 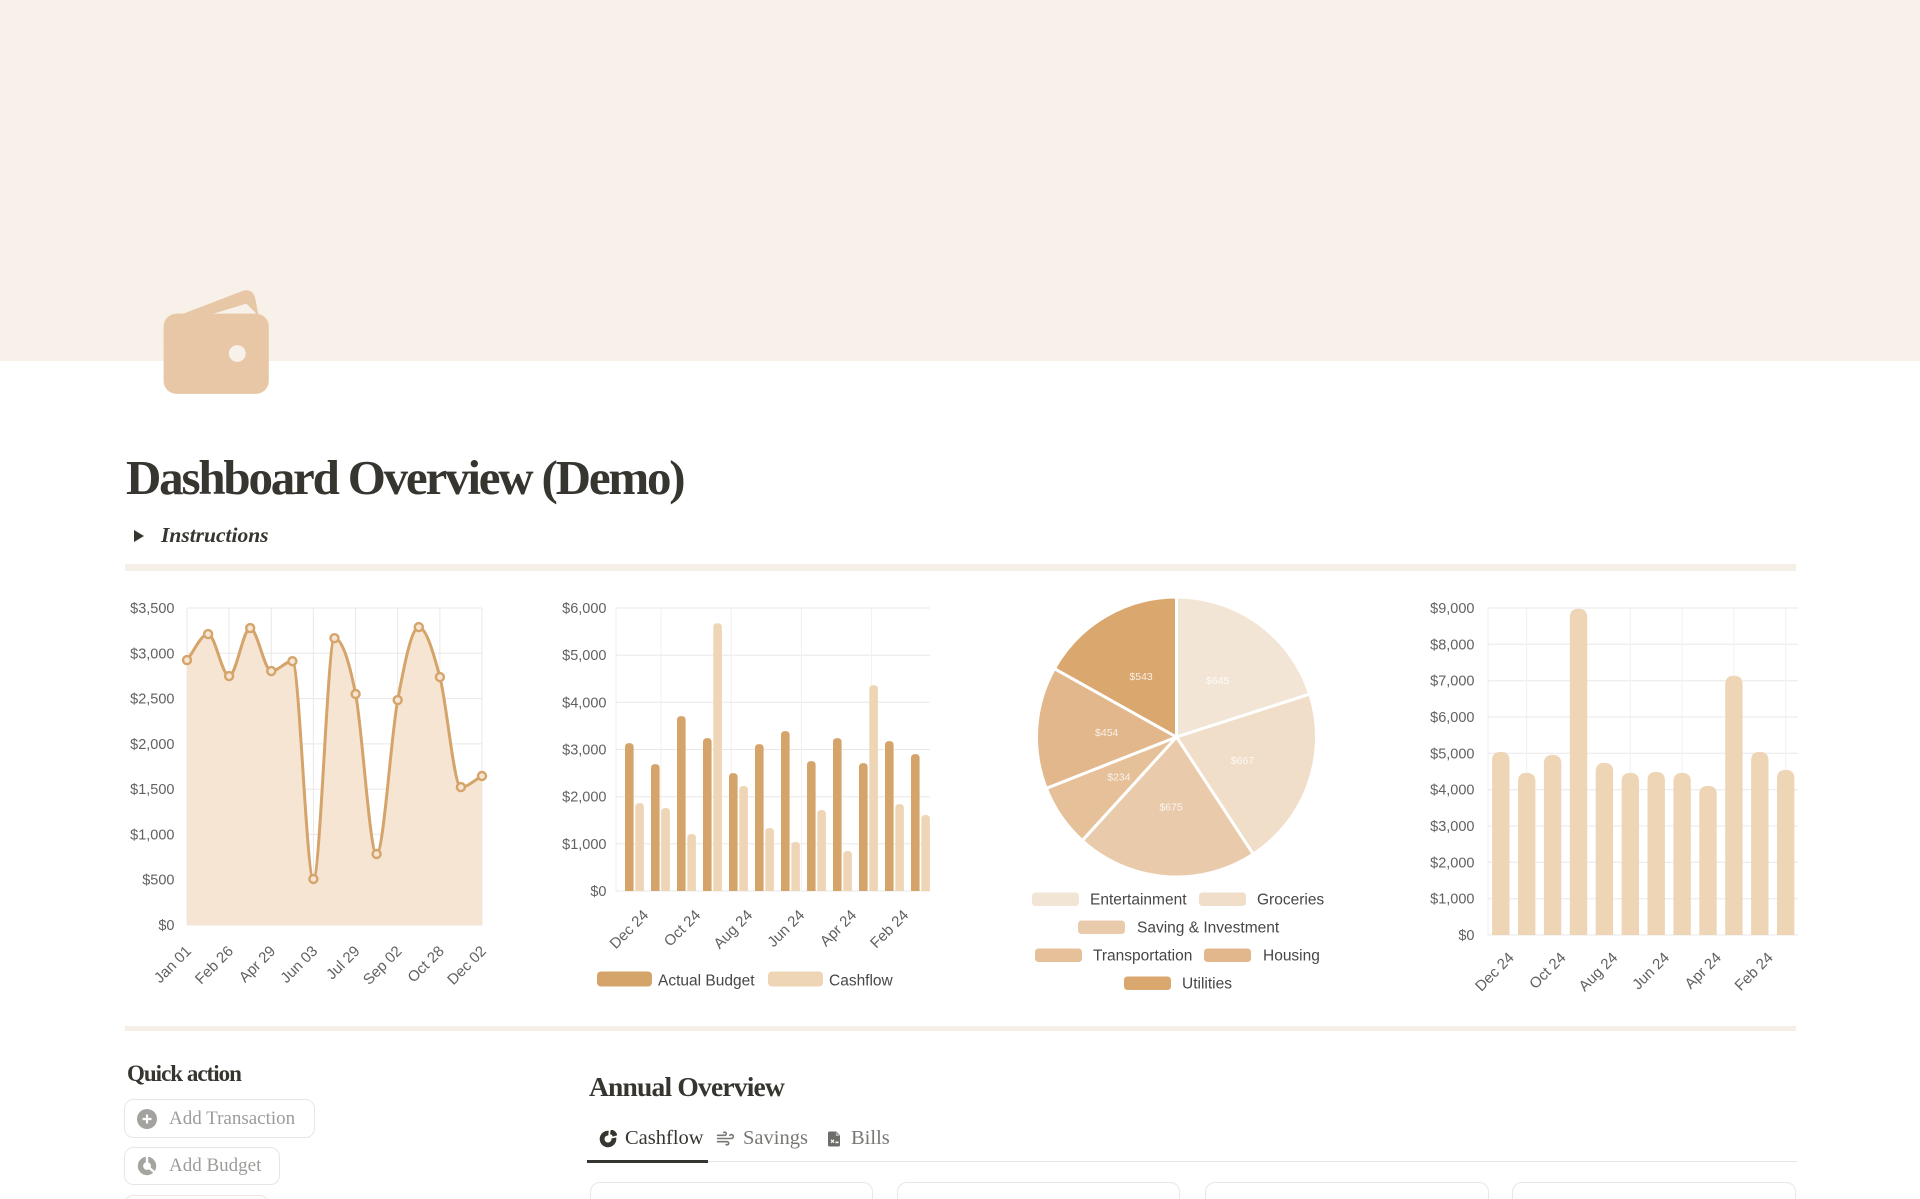 What do you see at coordinates (1291, 956) in the screenshot?
I see `svg-text: Housing` at bounding box center [1291, 956].